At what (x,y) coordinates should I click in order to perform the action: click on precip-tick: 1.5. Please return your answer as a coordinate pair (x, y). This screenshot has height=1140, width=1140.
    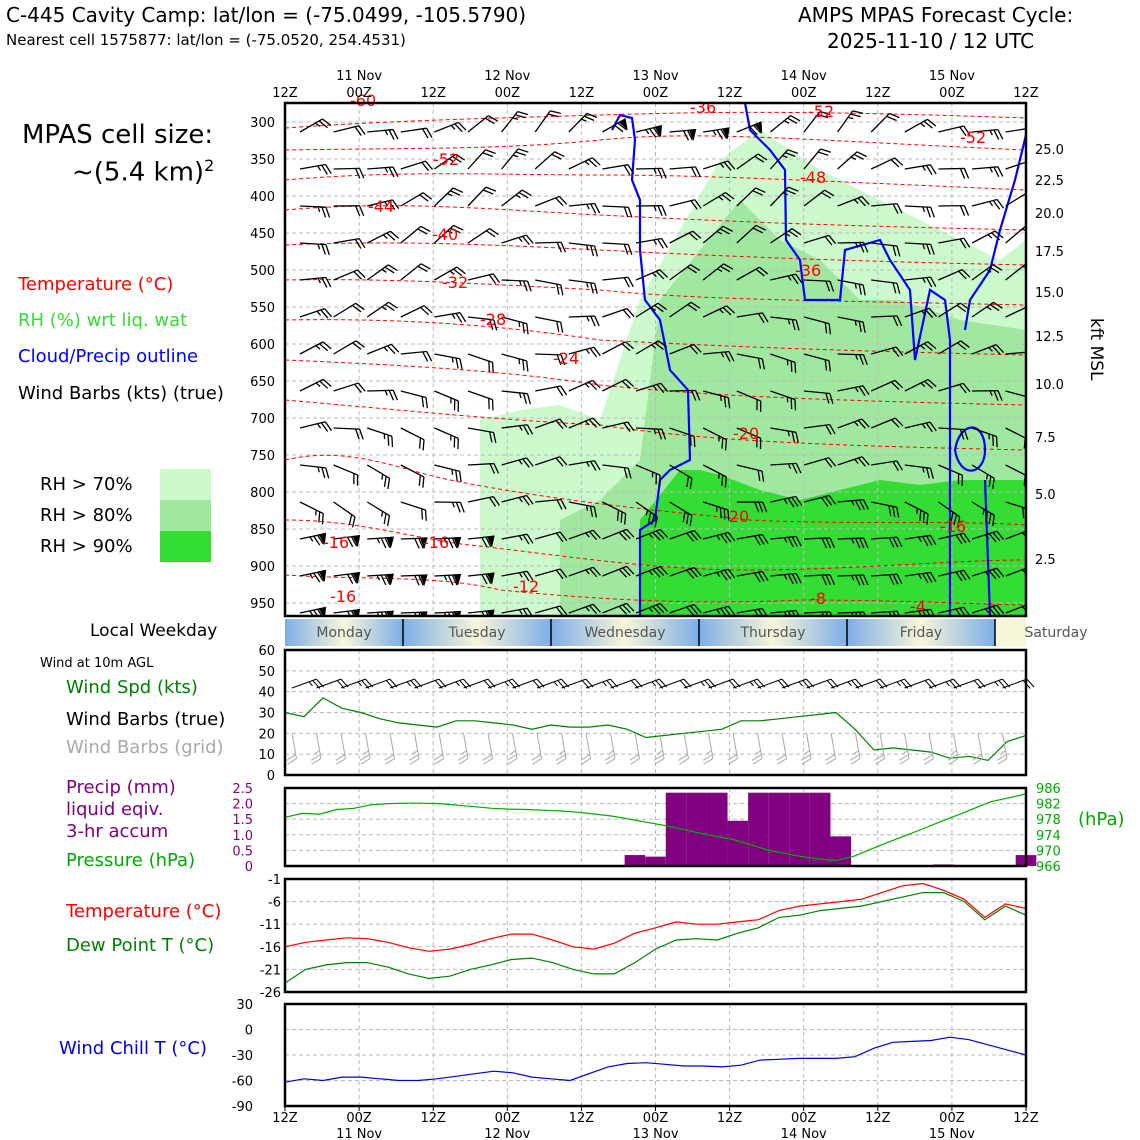
    Looking at the image, I should click on (242, 820).